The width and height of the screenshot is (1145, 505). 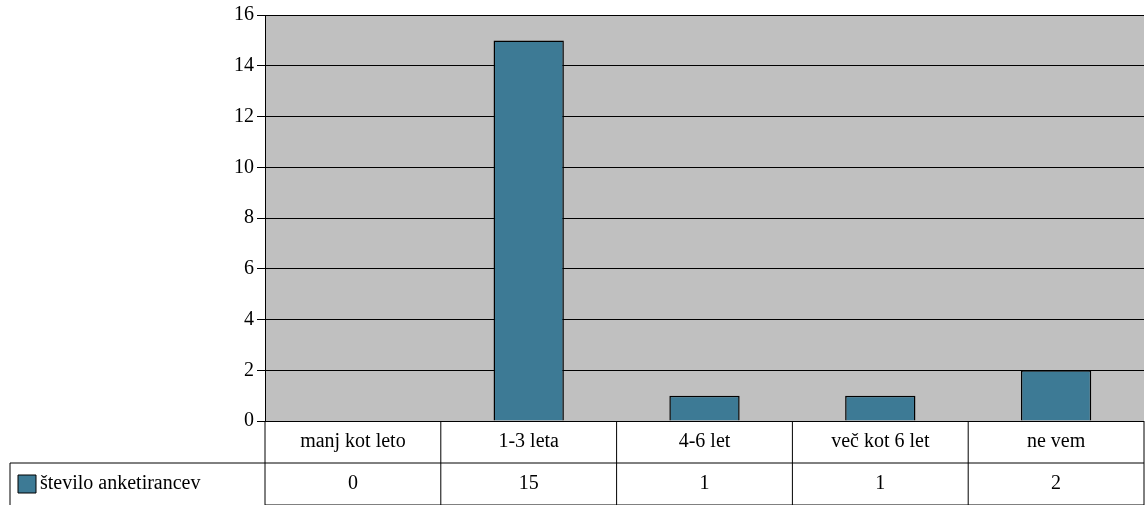 What do you see at coordinates (529, 440) in the screenshot?
I see `x-tick-label: 1-3 leta` at bounding box center [529, 440].